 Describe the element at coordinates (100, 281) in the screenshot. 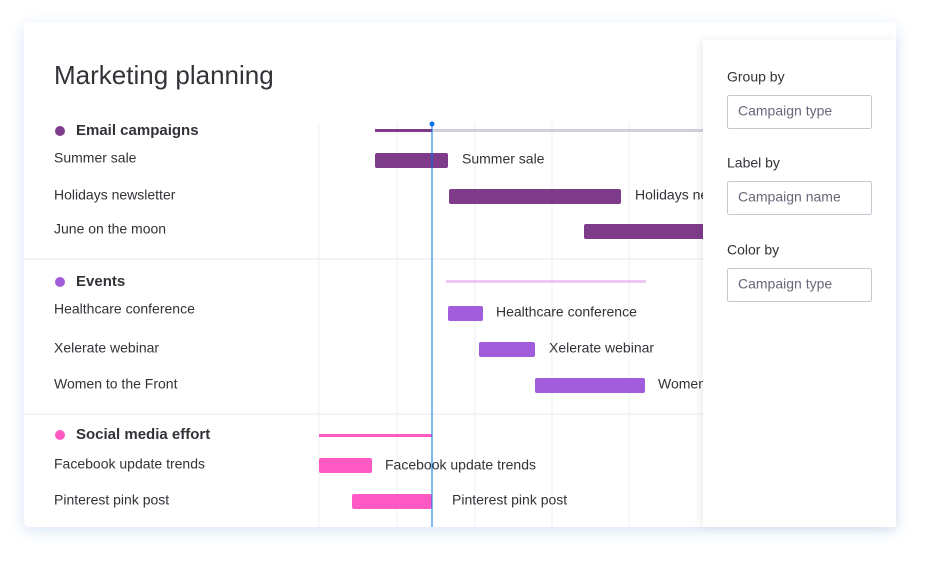

I see `group-name: Events` at that location.